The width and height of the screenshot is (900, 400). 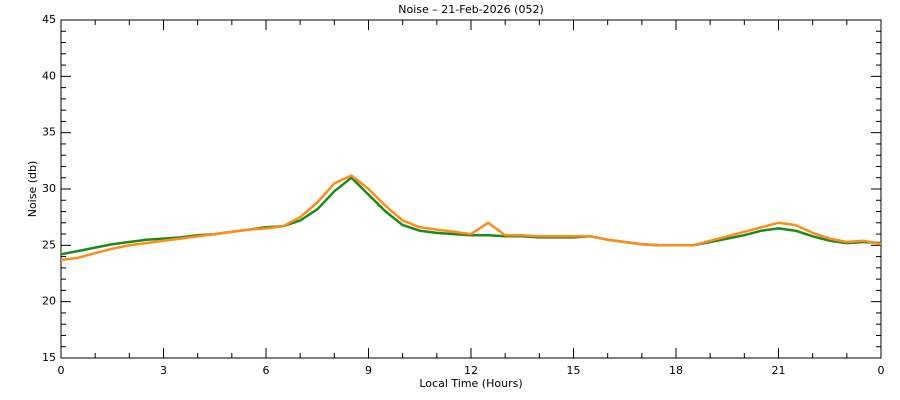 What do you see at coordinates (49, 75) in the screenshot?
I see `y-tick-label: 40` at bounding box center [49, 75].